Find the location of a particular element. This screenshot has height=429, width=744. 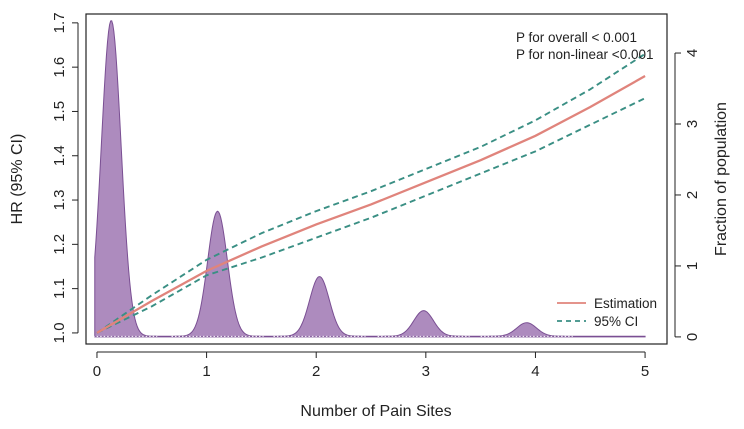

y-tick-label: 1.0 is located at coordinates (59, 332).